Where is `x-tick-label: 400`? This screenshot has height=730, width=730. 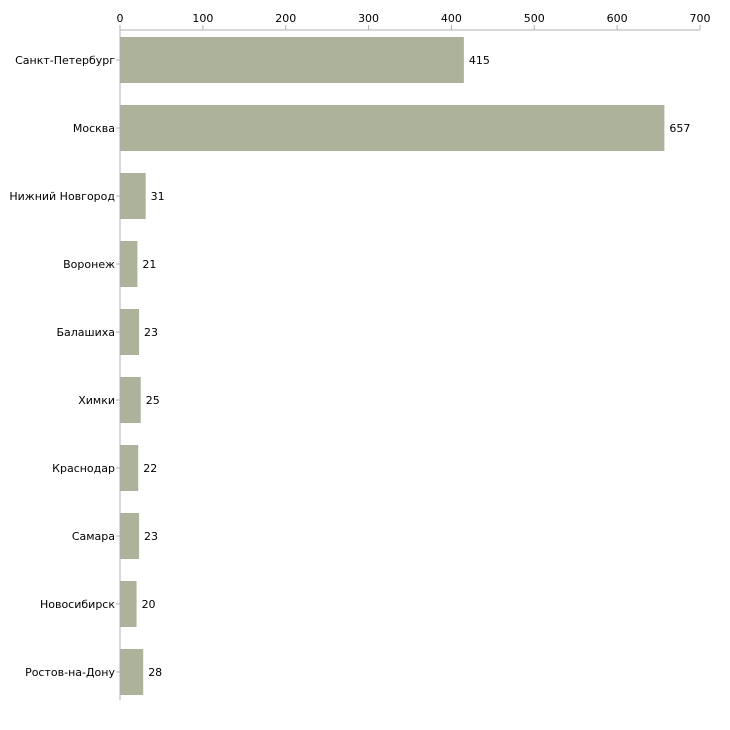 x-tick-label: 400 is located at coordinates (451, 18).